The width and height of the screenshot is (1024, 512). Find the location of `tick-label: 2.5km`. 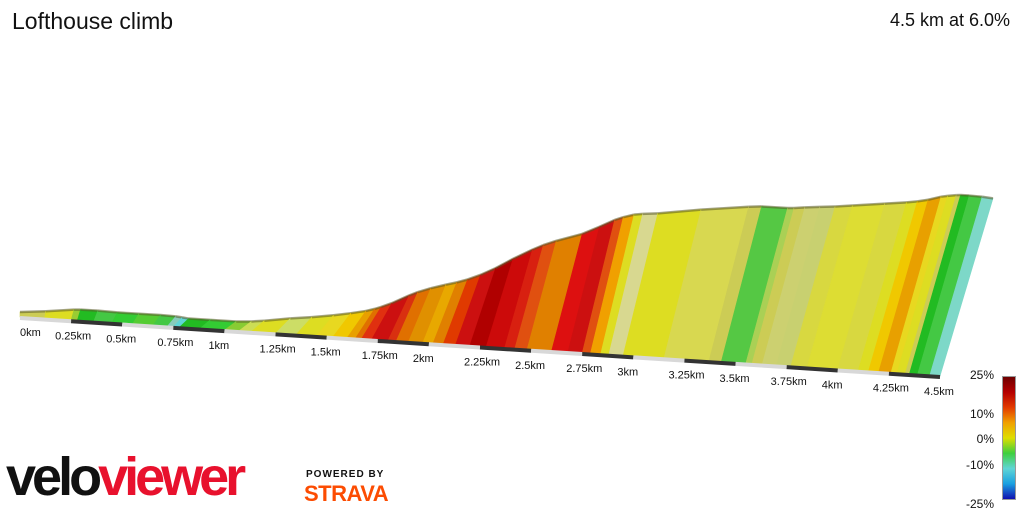

tick-label: 2.5km is located at coordinates (530, 366).